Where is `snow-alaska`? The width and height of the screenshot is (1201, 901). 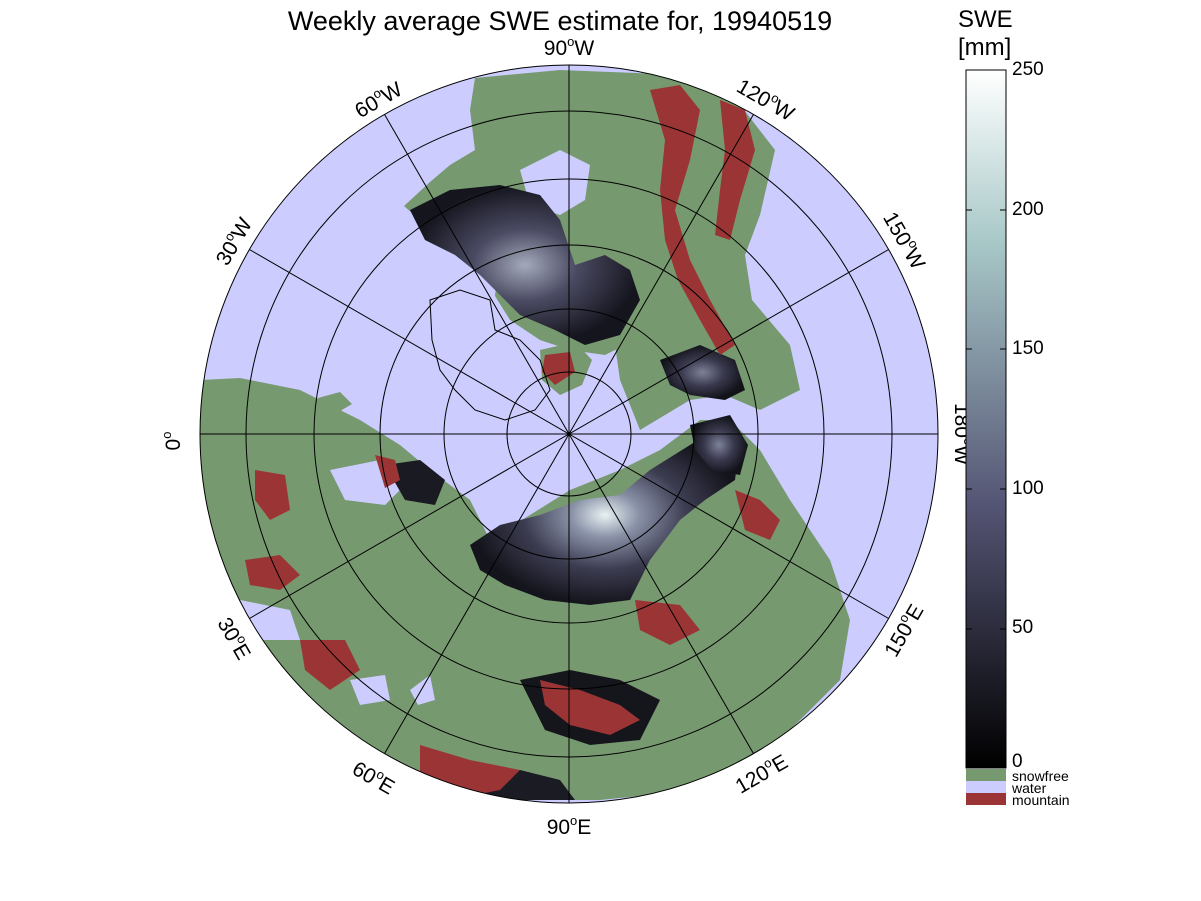 snow-alaska is located at coordinates (702, 372).